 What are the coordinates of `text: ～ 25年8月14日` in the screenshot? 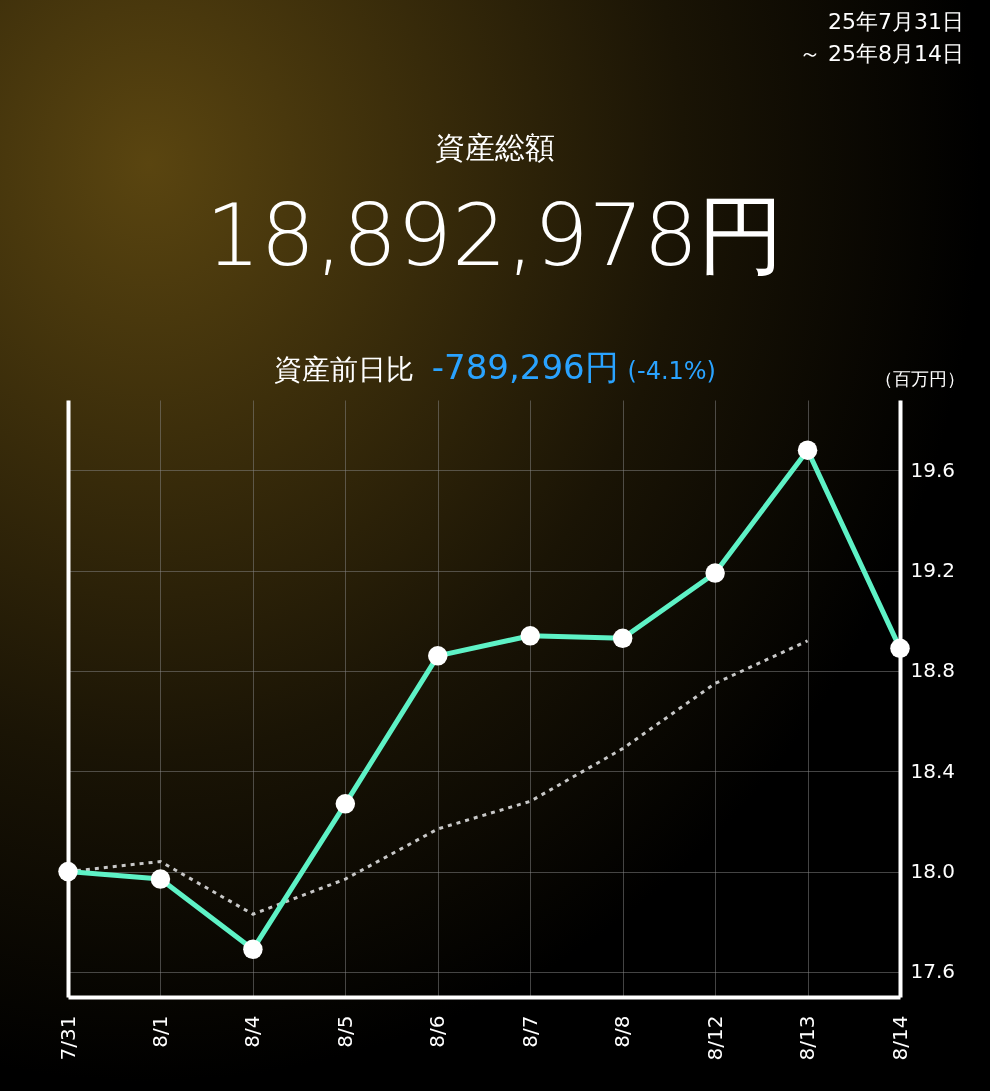 It's located at (881, 53).